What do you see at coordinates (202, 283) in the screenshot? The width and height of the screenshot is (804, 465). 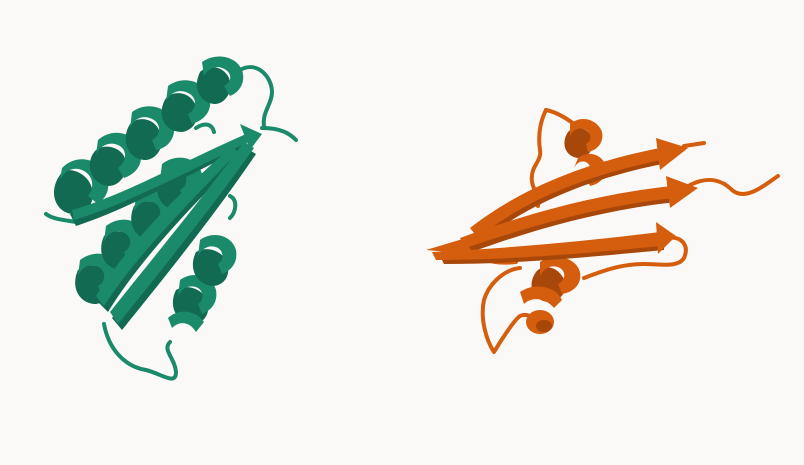 I see `green-helix-right` at bounding box center [202, 283].